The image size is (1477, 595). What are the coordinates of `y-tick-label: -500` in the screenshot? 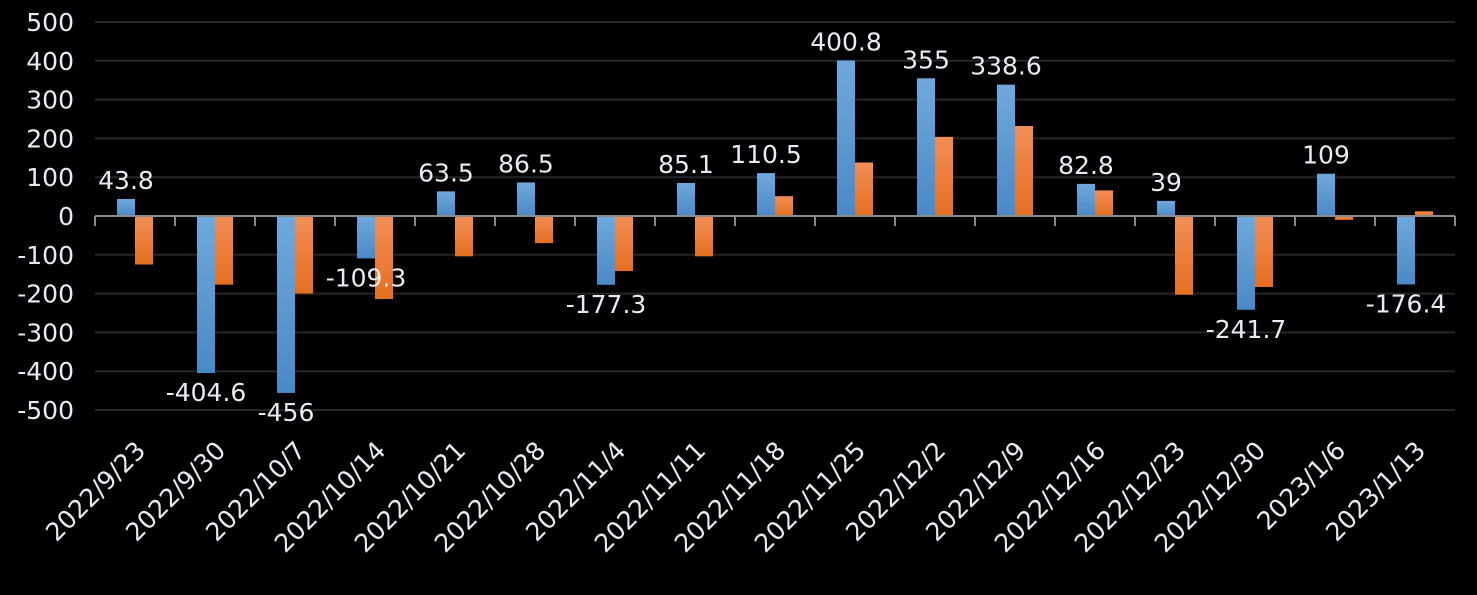 It's located at (45, 410).